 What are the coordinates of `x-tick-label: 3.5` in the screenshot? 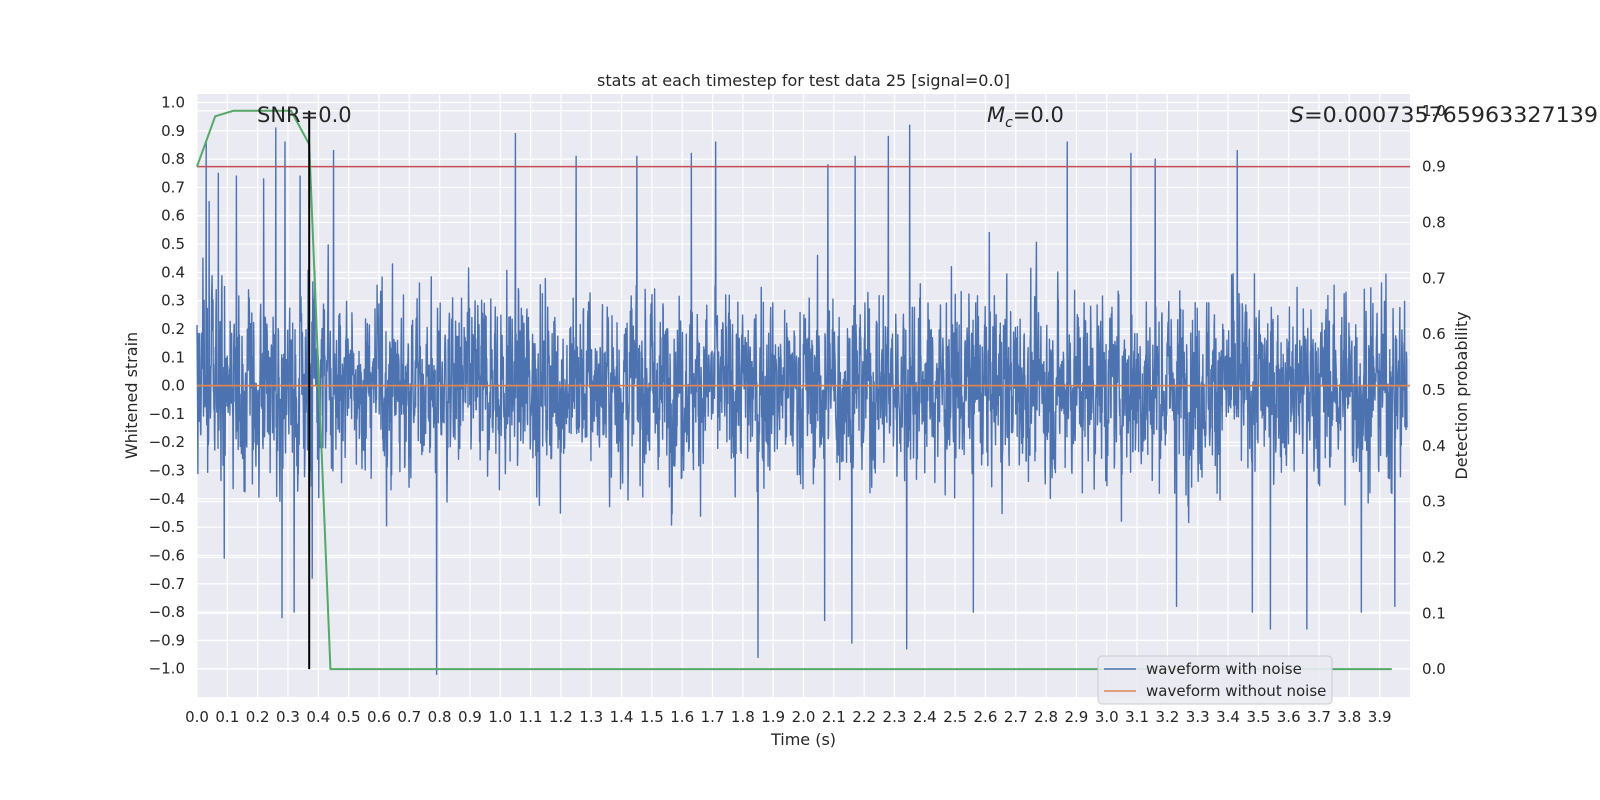 It's located at (1258, 717).